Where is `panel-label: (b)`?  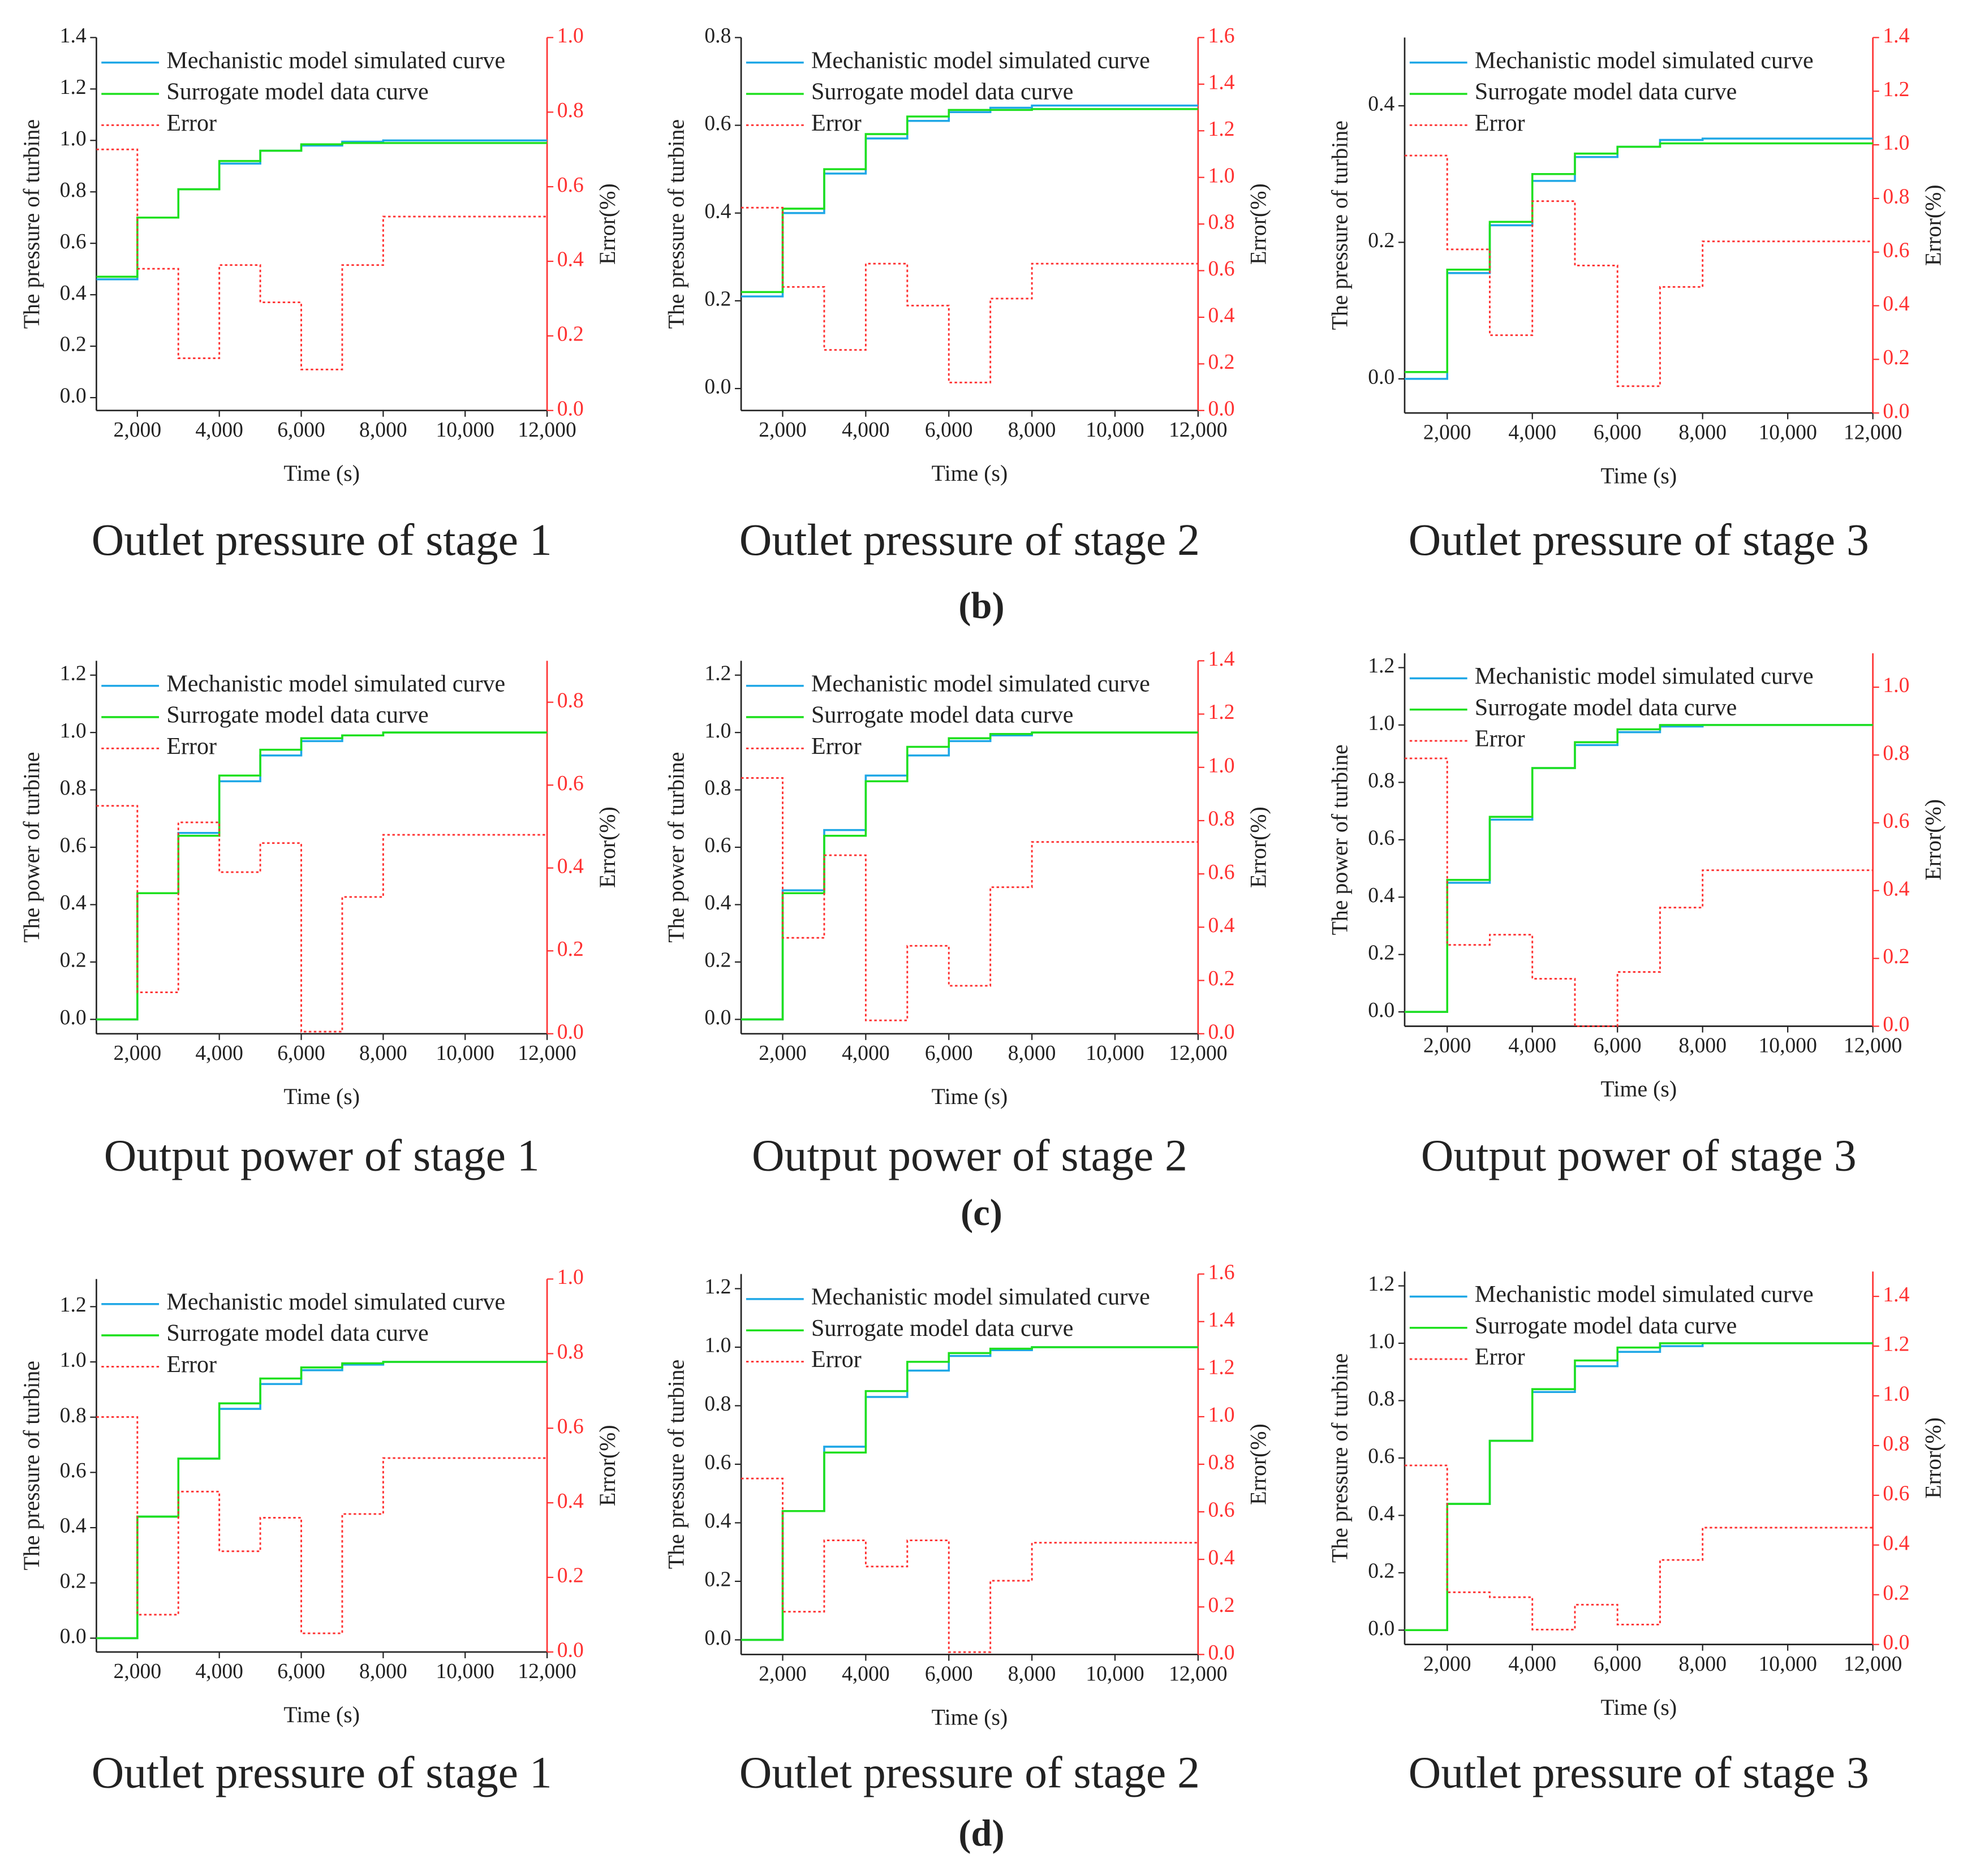
panel-label: (b) is located at coordinates (981, 606).